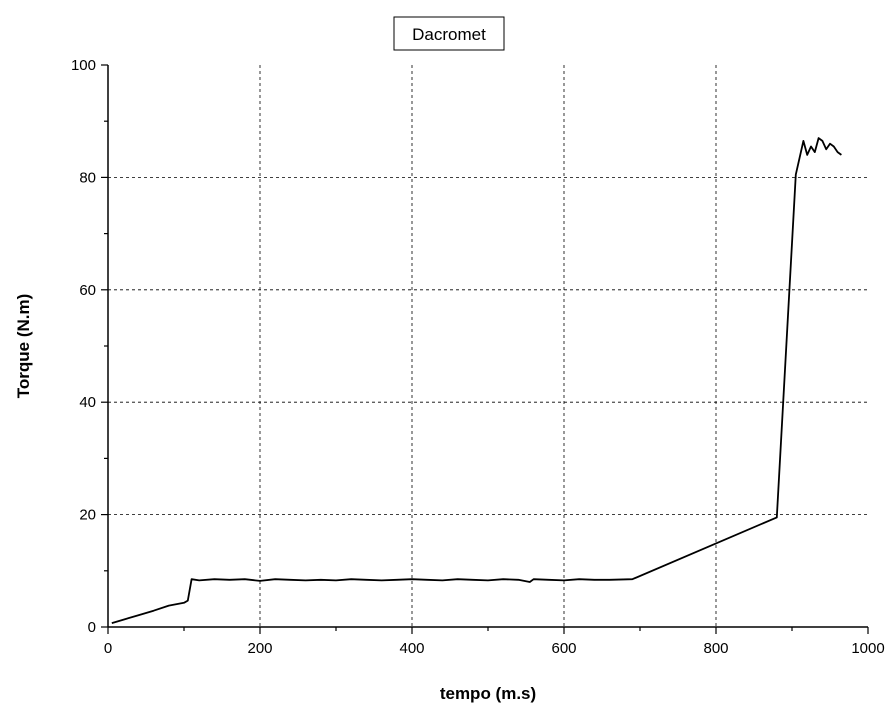  I want to click on title-box-border, so click(449, 33).